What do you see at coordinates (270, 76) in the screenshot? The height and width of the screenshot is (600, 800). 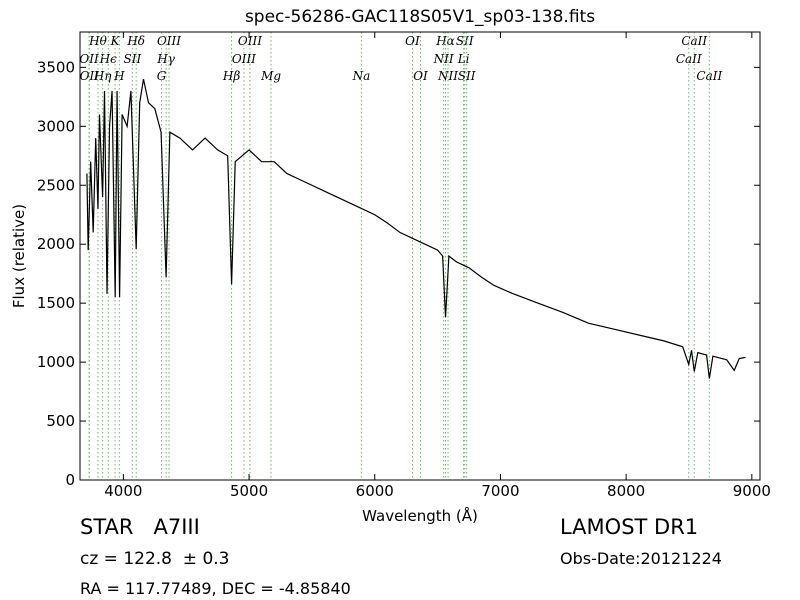 I see `spectral-line-label: Mg` at bounding box center [270, 76].